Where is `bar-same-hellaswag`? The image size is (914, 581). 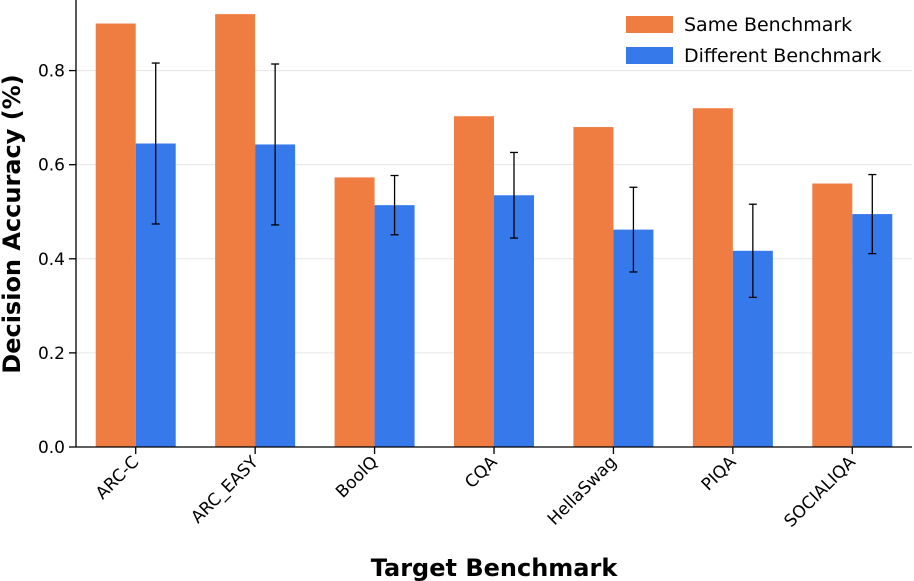
bar-same-hellaswag is located at coordinates (593, 287).